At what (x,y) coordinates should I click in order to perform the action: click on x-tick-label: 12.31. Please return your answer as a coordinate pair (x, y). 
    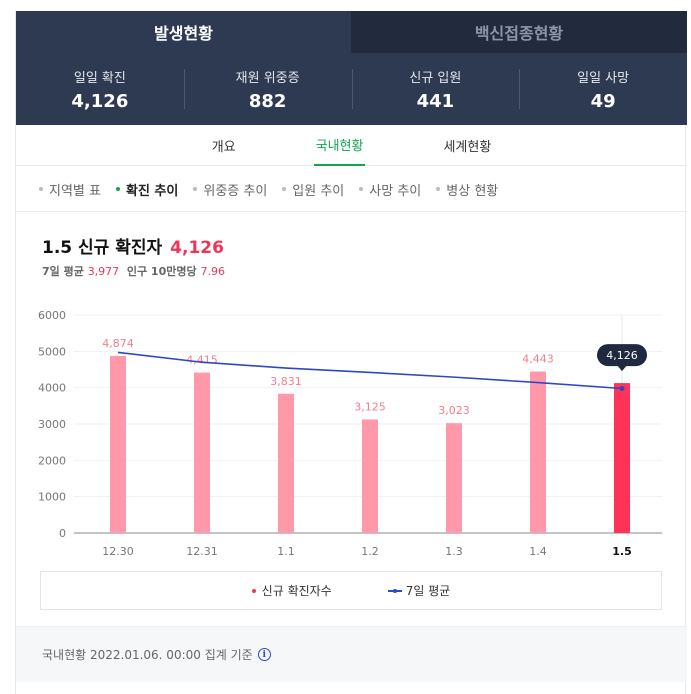
    Looking at the image, I should click on (202, 551).